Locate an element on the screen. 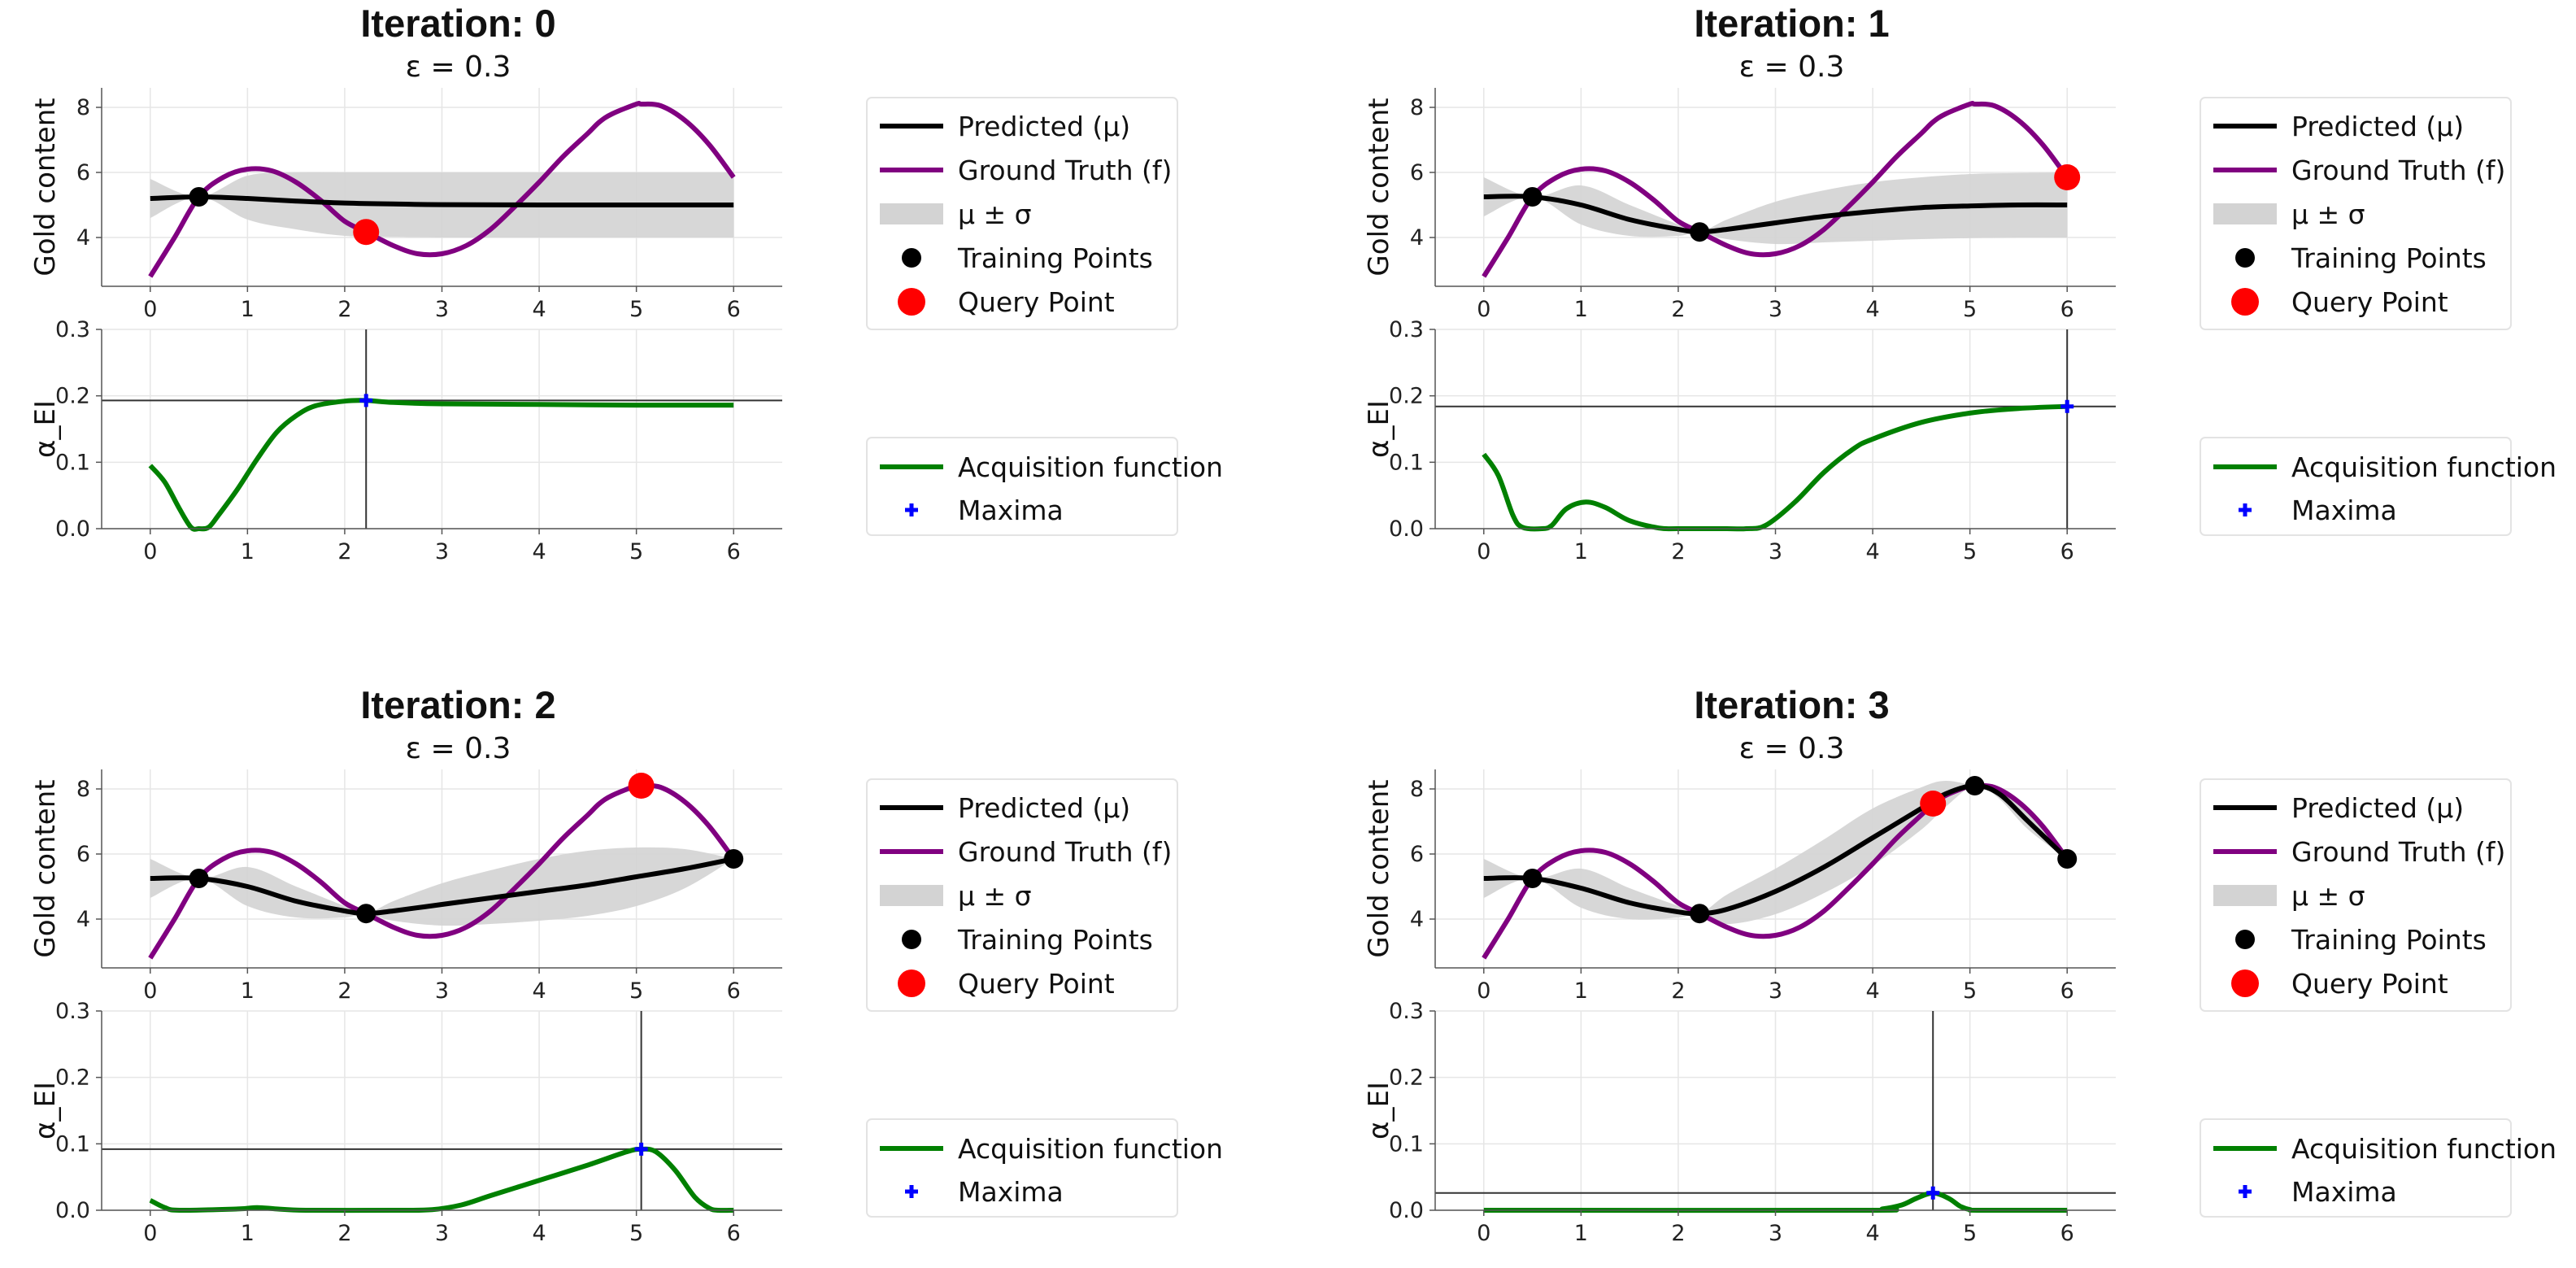 The width and height of the screenshot is (2576, 1268). ground-truth-line is located at coordinates (442, 189).